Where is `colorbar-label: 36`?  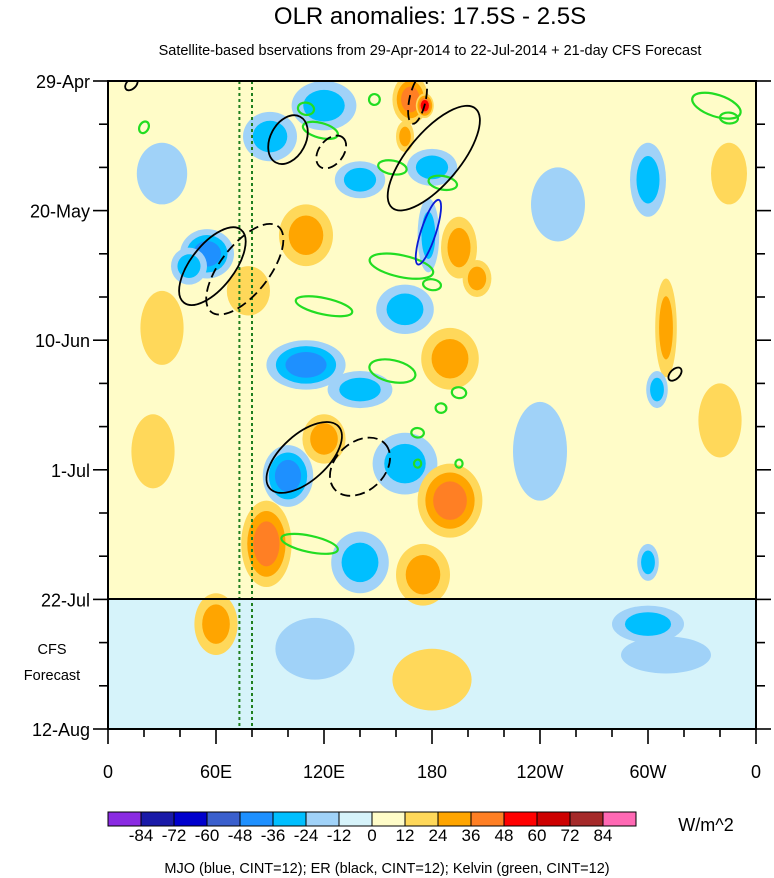
colorbar-label: 36 is located at coordinates (471, 835).